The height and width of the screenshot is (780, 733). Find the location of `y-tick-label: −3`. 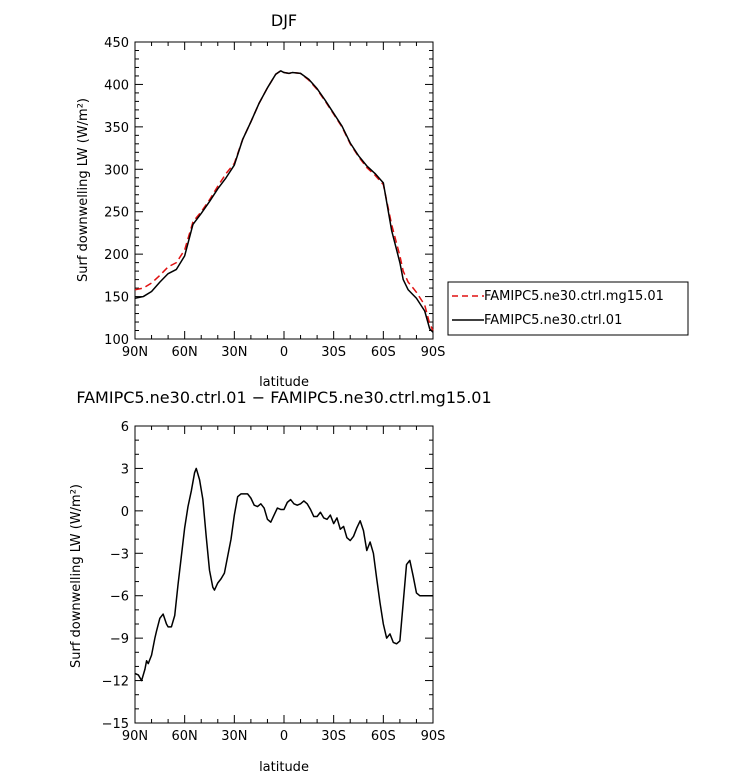

y-tick-label: −3 is located at coordinates (119, 554).